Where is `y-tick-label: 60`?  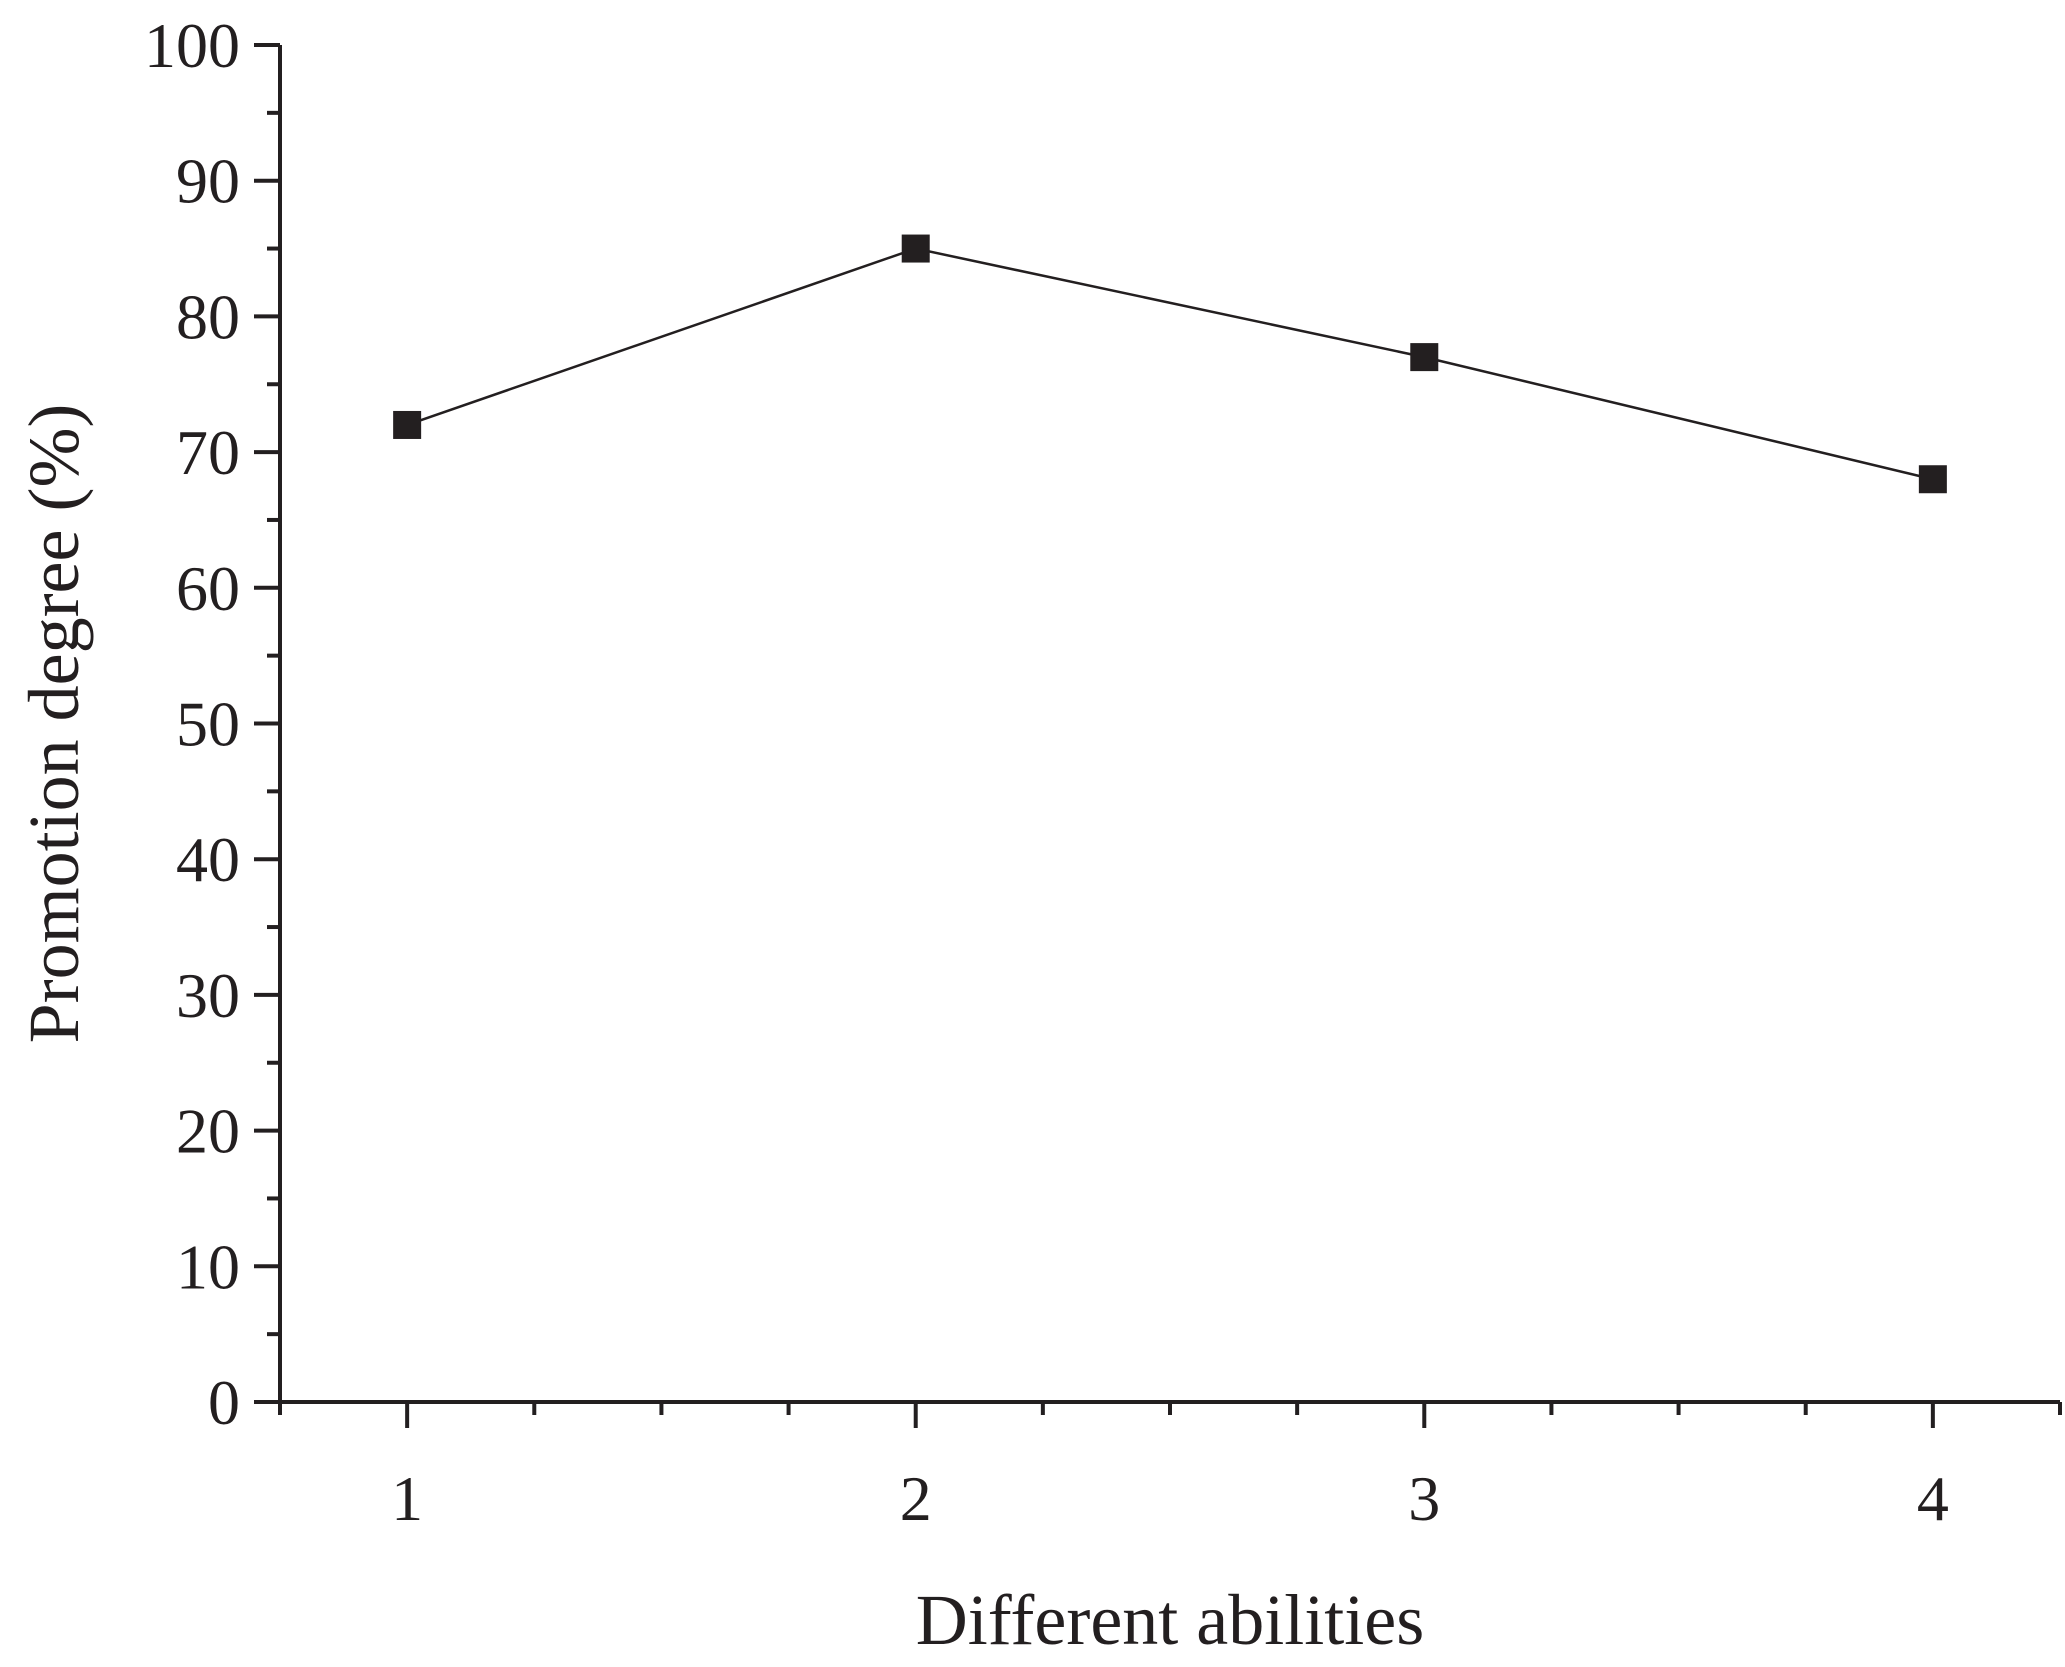 y-tick-label: 60 is located at coordinates (208, 588).